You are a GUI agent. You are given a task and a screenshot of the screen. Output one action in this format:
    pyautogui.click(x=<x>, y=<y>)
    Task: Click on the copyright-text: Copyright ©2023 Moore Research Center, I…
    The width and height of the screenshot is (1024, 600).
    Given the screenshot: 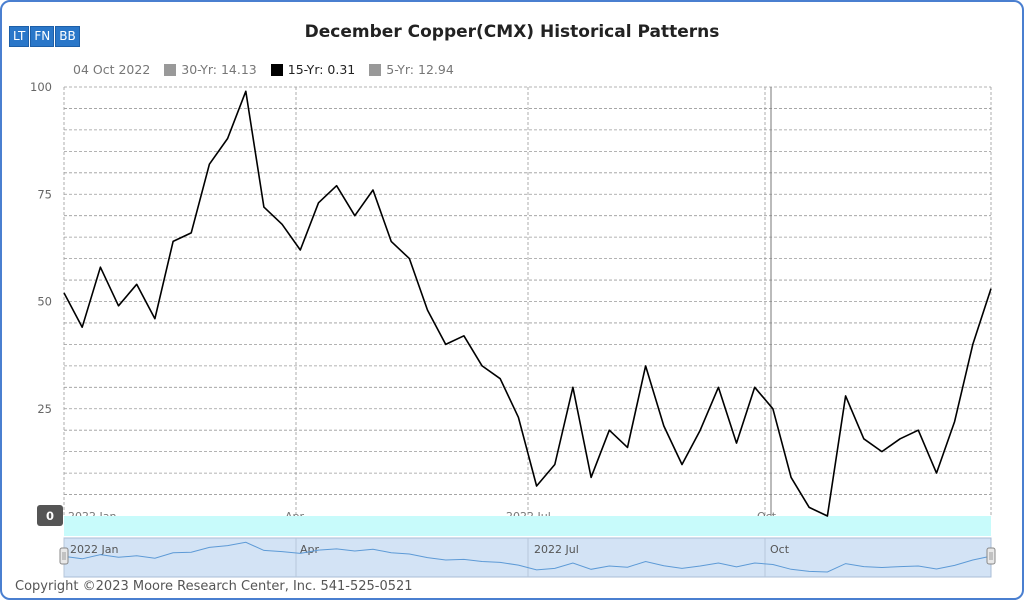 What is the action you would take?
    pyautogui.click(x=214, y=586)
    